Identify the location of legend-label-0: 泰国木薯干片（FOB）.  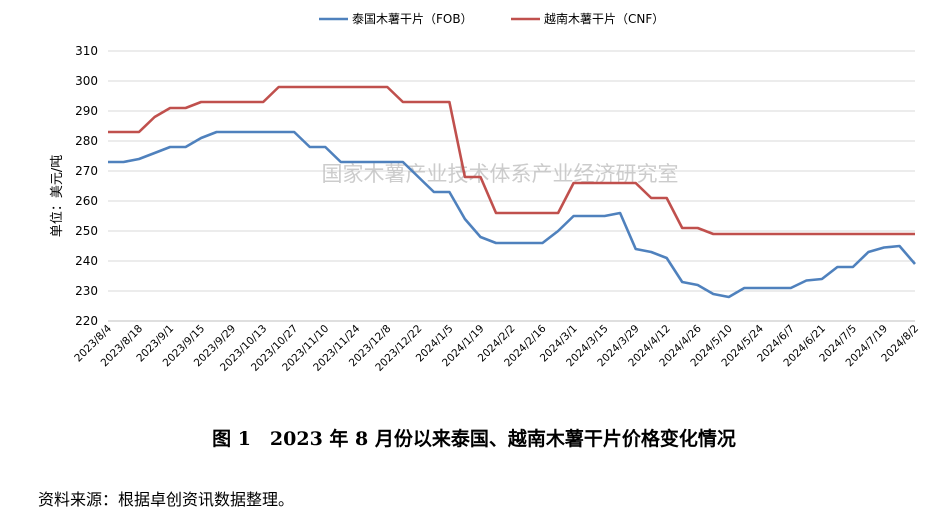
(412, 19).